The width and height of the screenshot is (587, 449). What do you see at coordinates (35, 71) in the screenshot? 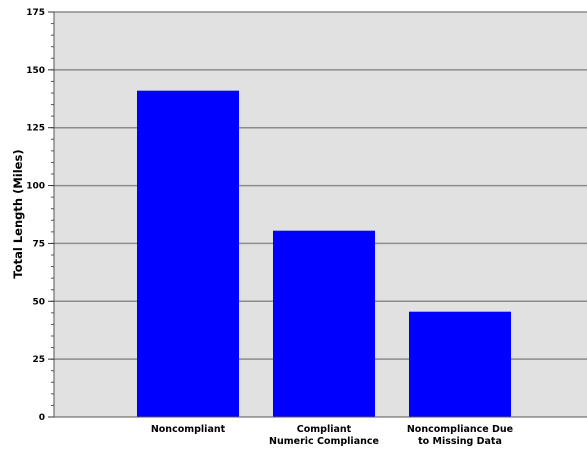
I see `y-tick-label: 150` at bounding box center [35, 71].